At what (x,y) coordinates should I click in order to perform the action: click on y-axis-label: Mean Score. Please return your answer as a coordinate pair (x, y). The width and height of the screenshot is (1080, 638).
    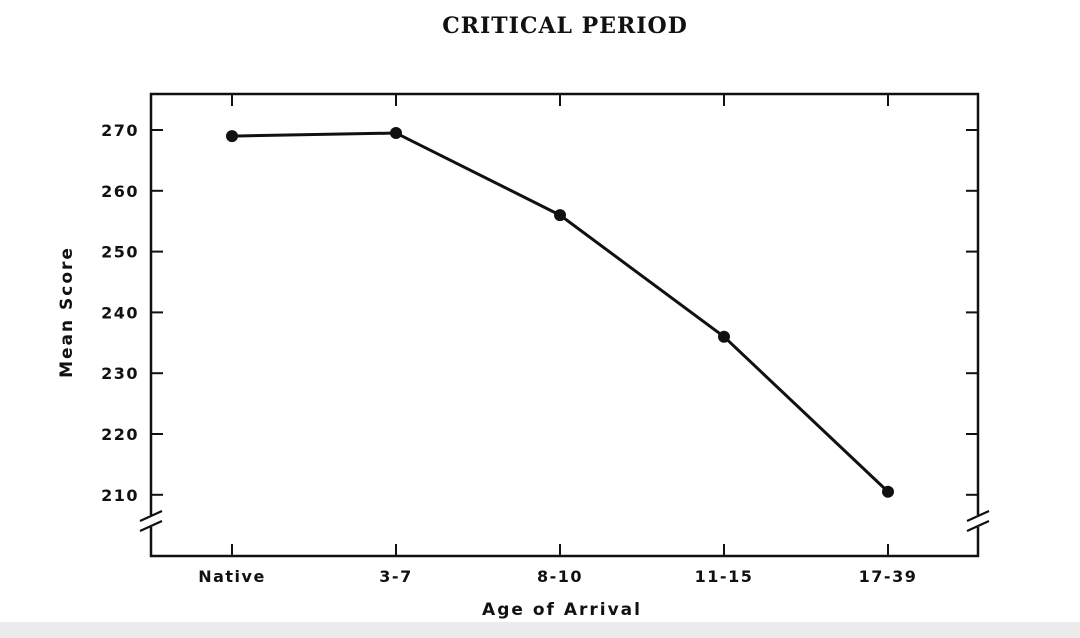
    Looking at the image, I should click on (67, 312).